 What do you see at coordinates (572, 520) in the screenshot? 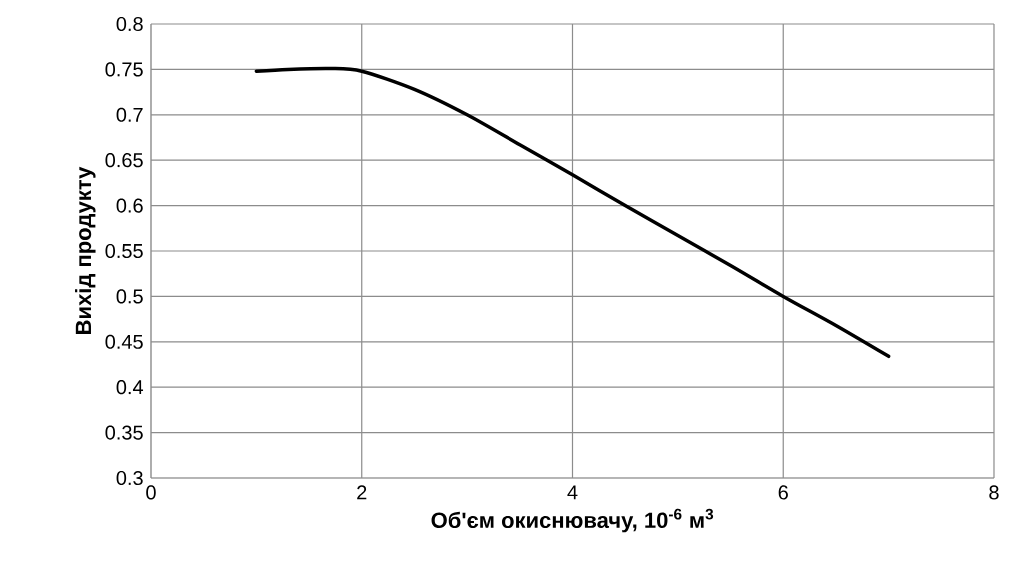
I see `x-axis-title: Об'єм окиснювачу, 10$^{-6}$ м$^{3}$` at bounding box center [572, 520].